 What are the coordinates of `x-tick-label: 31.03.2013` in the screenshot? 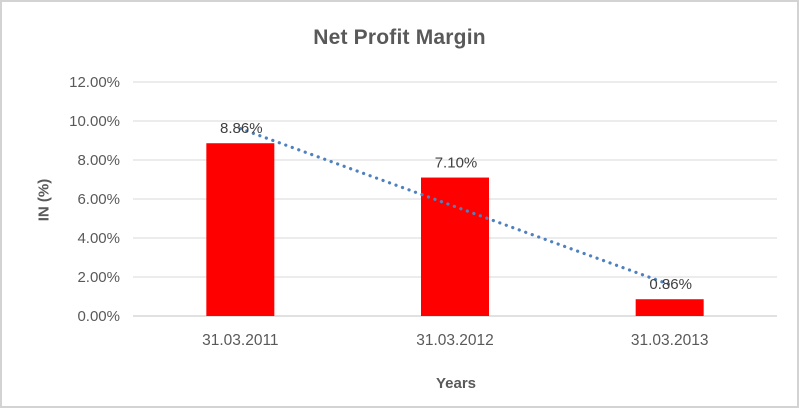 It's located at (670, 340).